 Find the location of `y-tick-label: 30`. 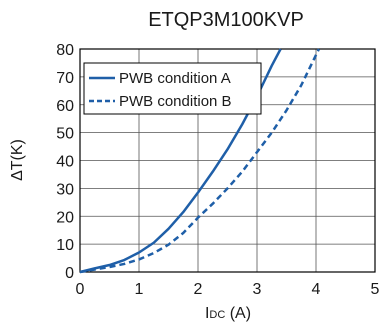

y-tick-label: 30 is located at coordinates (65, 189).